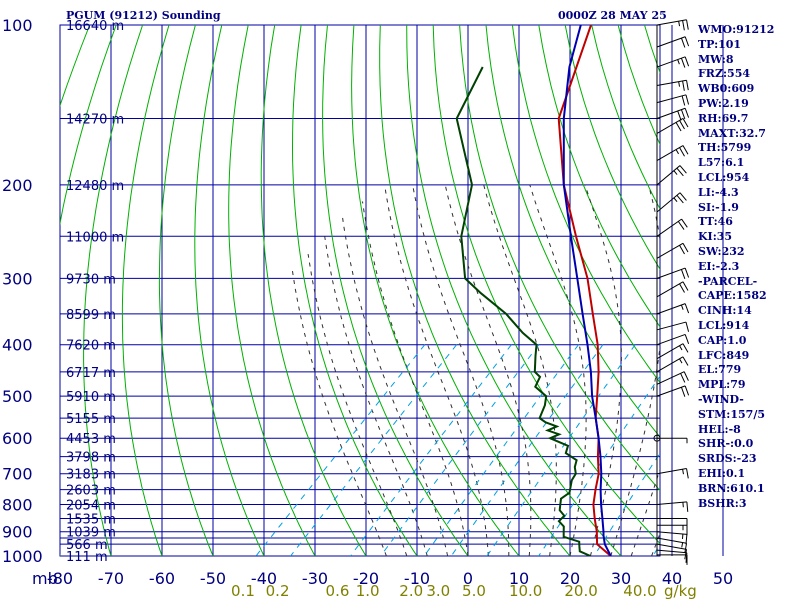 This screenshot has height=600, width=800. I want to click on temperature-tick-label: -40, so click(264, 578).